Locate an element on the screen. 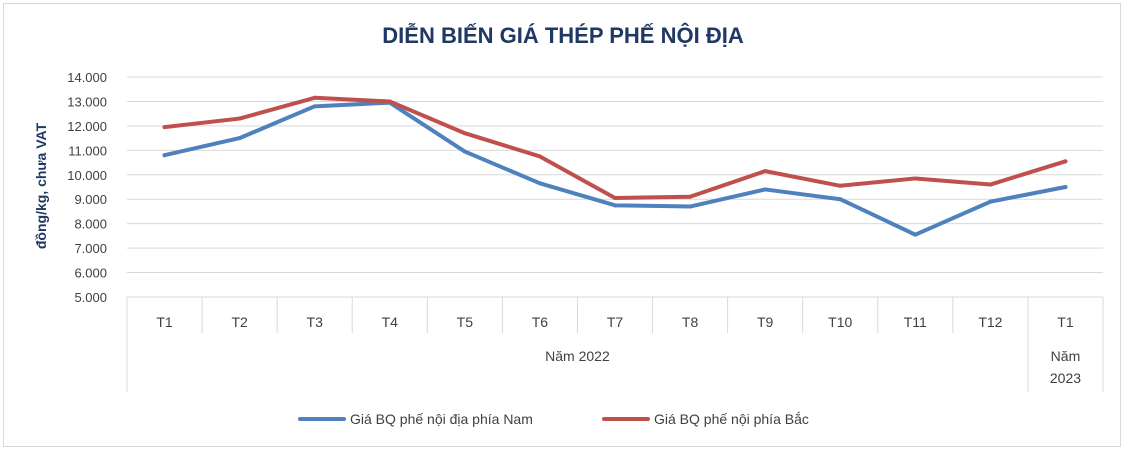 The image size is (1126, 452). x-tick-label: T8 is located at coordinates (690, 322).